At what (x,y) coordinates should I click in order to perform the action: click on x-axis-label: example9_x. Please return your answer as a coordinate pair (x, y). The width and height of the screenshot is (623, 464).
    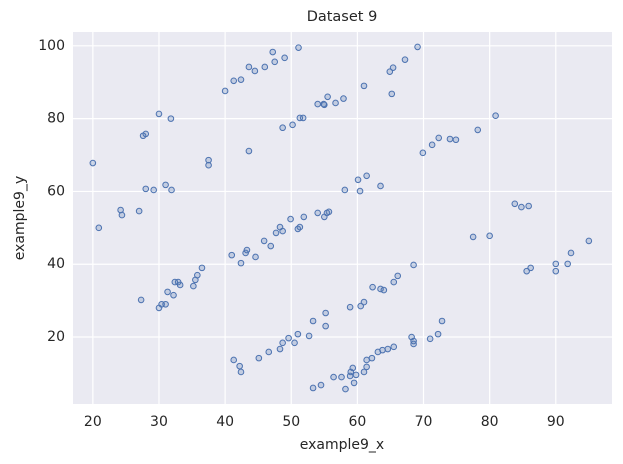
    Looking at the image, I should click on (342, 445).